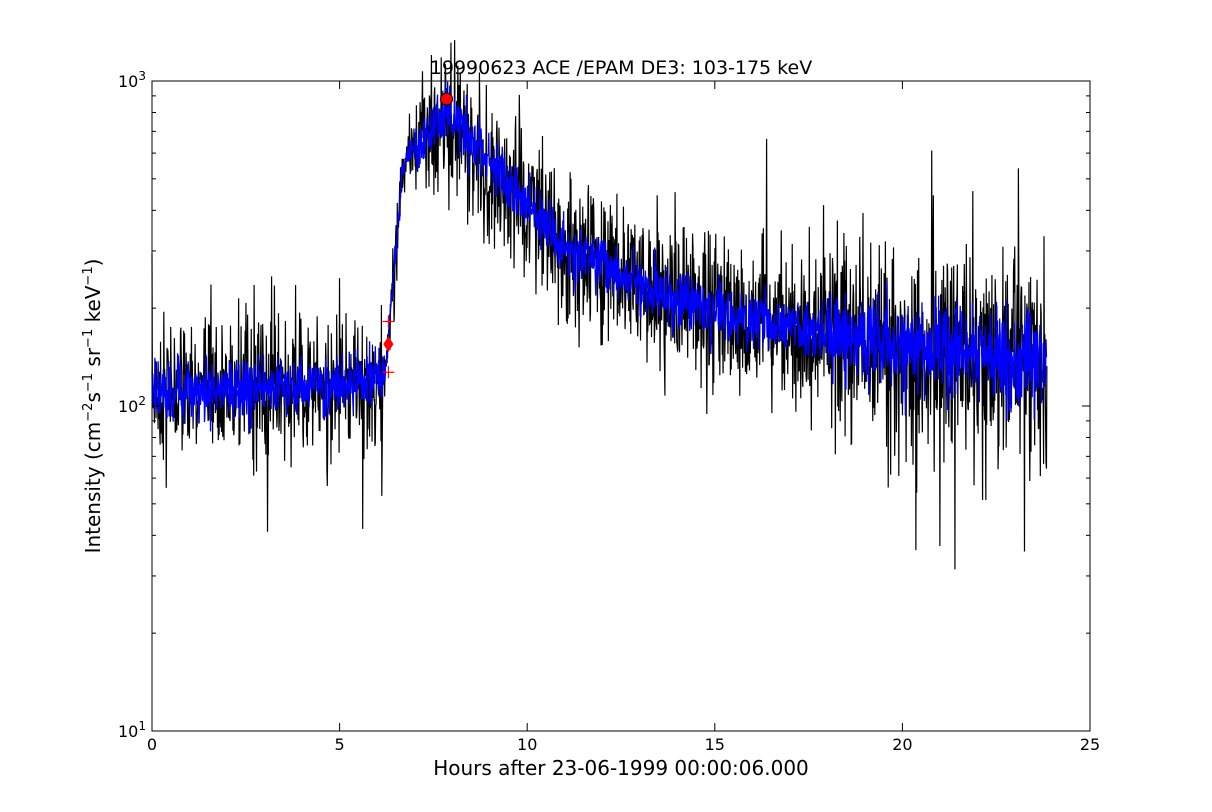 The image size is (1212, 812). What do you see at coordinates (621, 768) in the screenshot?
I see `x-axis-label: Hours after 23-06-1999 00:00:06.000` at bounding box center [621, 768].